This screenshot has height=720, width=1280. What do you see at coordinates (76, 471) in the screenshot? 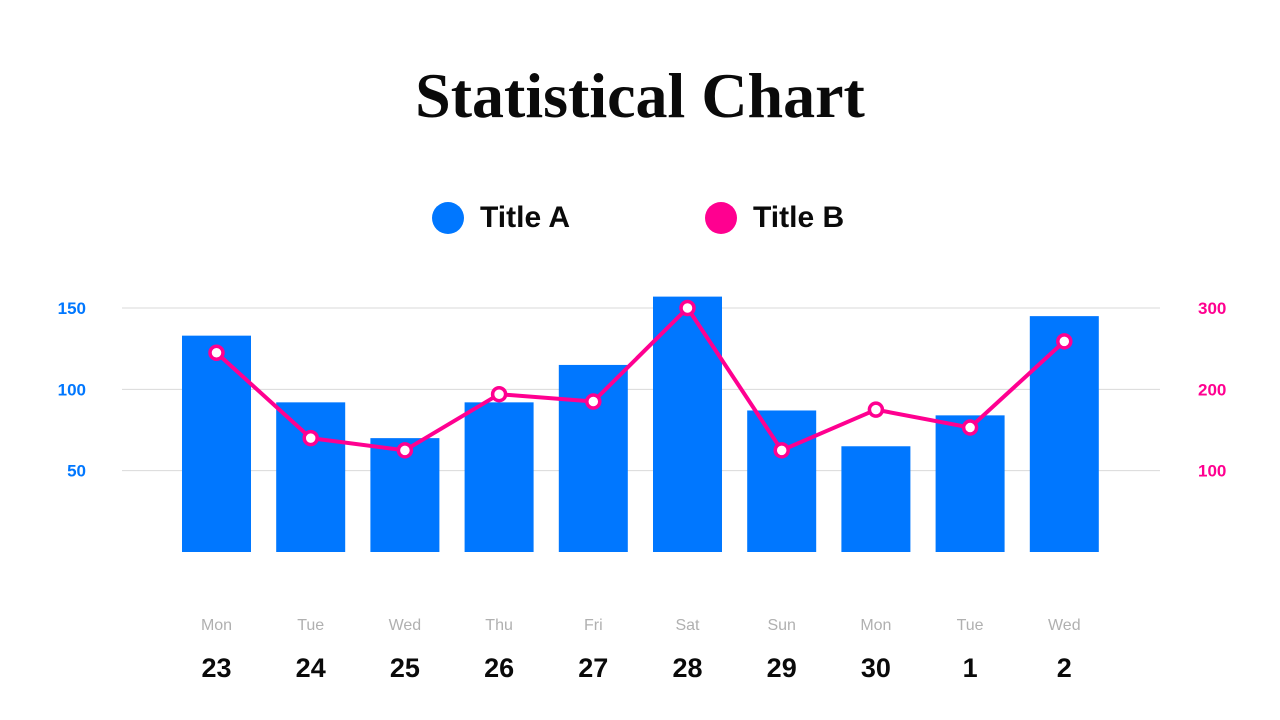
I see `y-left-tick-label: 50` at bounding box center [76, 471].